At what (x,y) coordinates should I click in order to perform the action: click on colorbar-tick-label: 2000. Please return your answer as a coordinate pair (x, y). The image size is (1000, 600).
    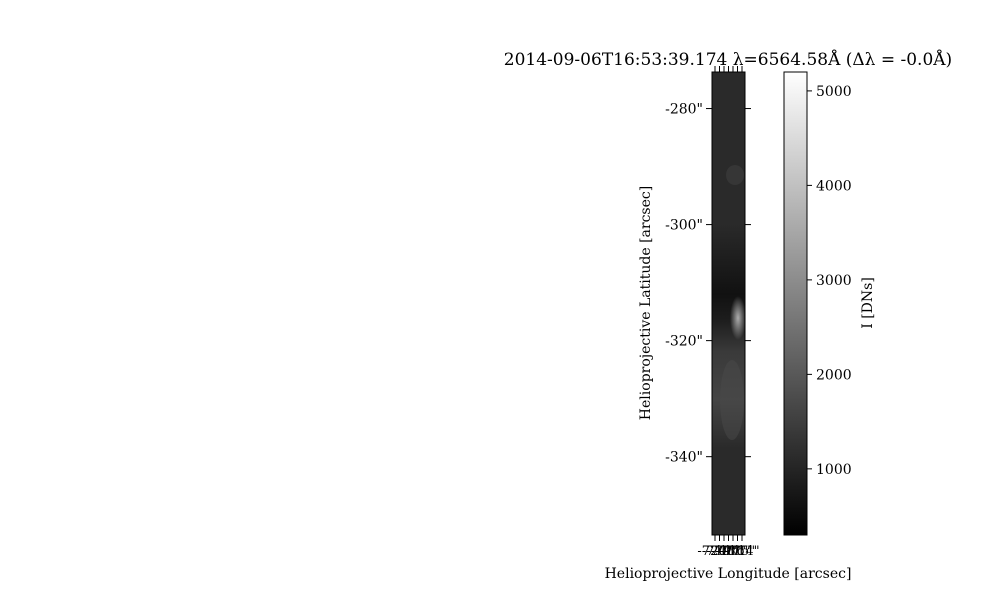
    Looking at the image, I should click on (834, 375).